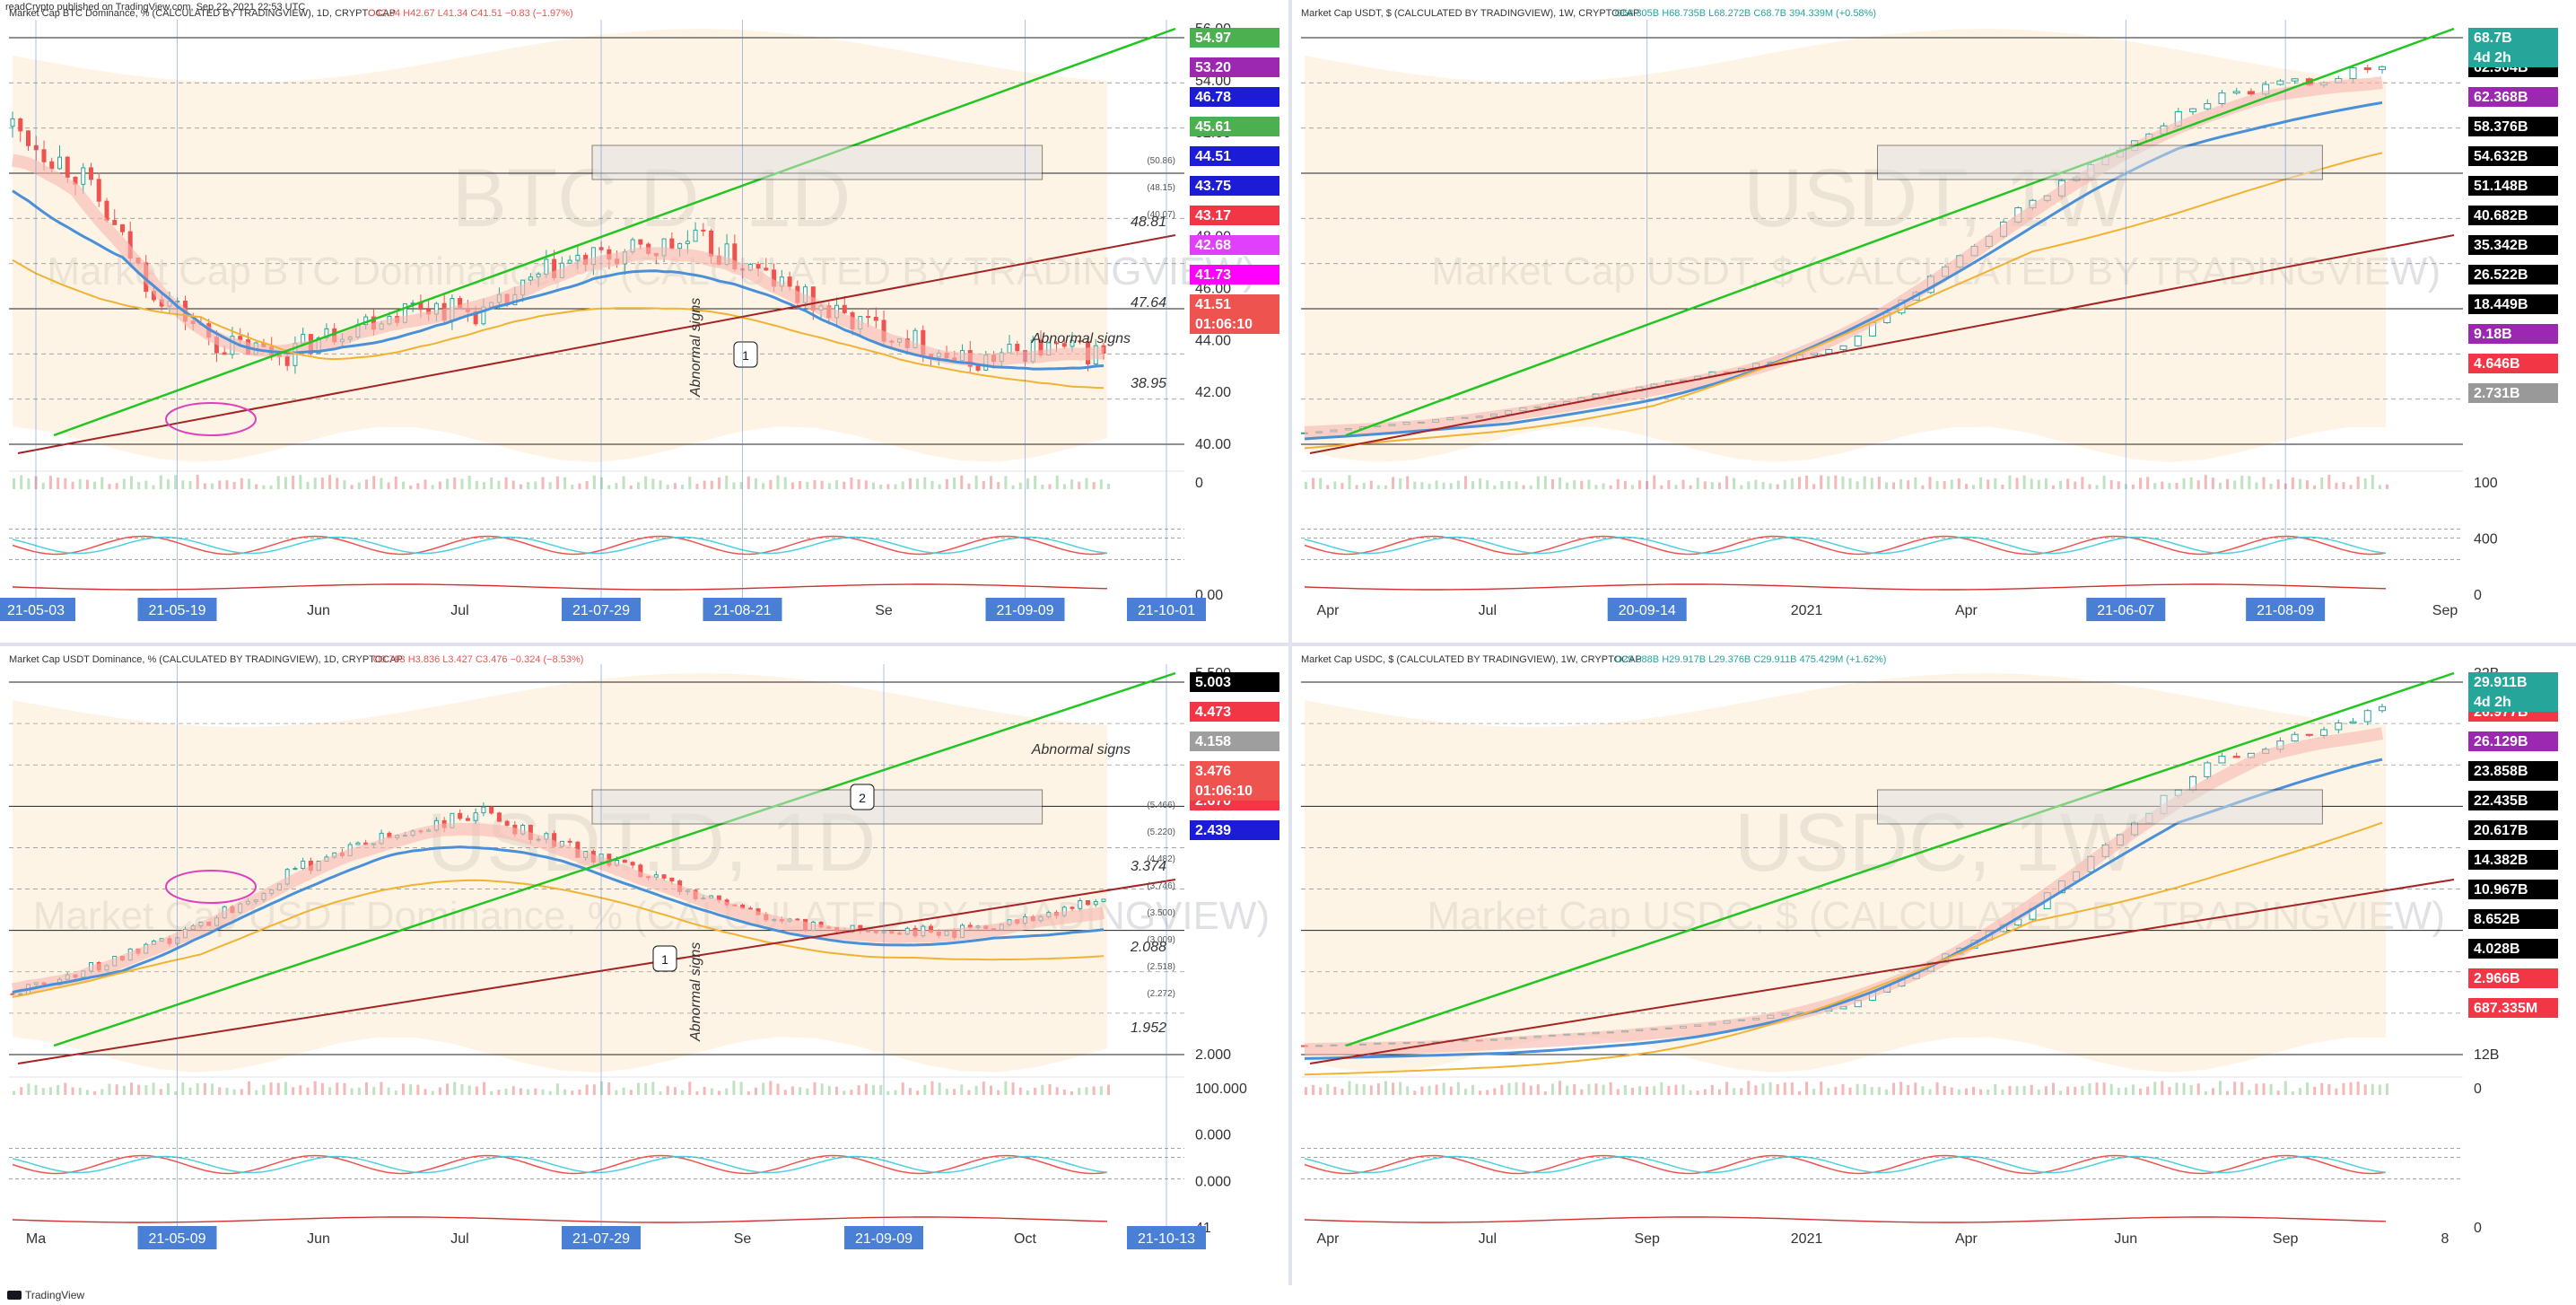 Image resolution: width=2576 pixels, height=1305 pixels. Describe the element at coordinates (14, 1295) in the screenshot. I see `tradingview-logo-icon` at that location.